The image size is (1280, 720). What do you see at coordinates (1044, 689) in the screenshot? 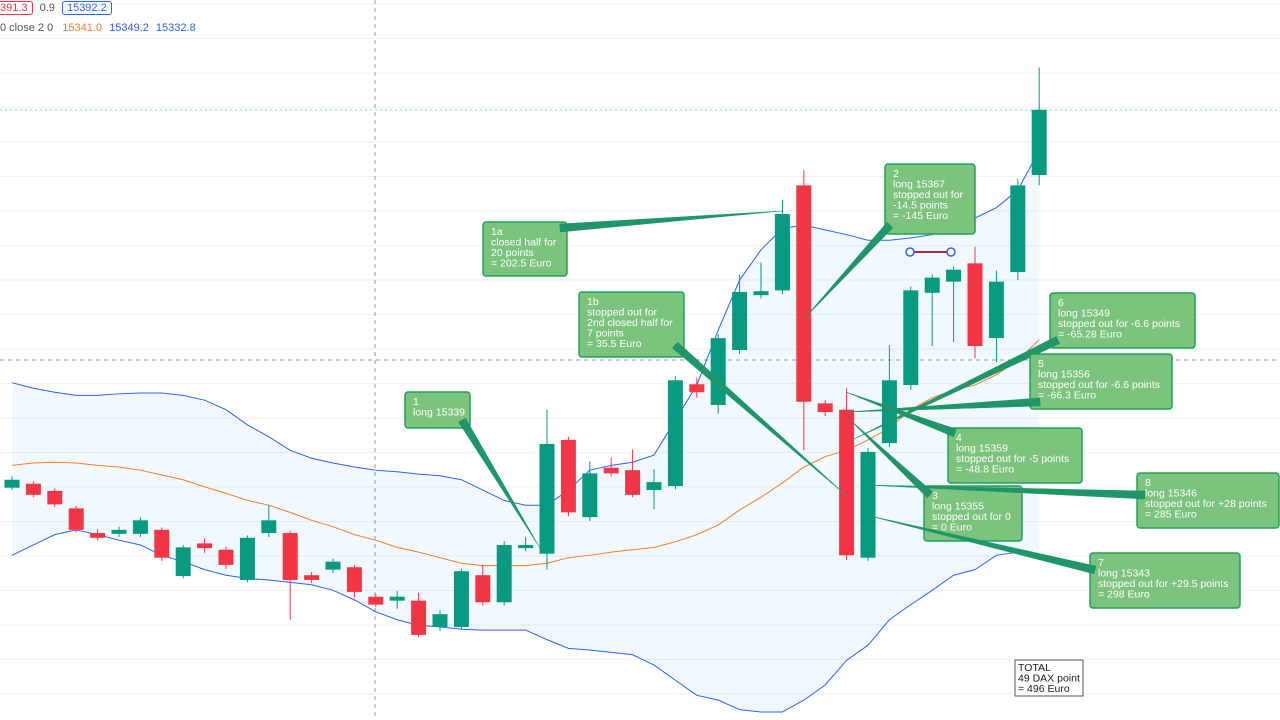
I see `total-text: = 496 Euro` at bounding box center [1044, 689].